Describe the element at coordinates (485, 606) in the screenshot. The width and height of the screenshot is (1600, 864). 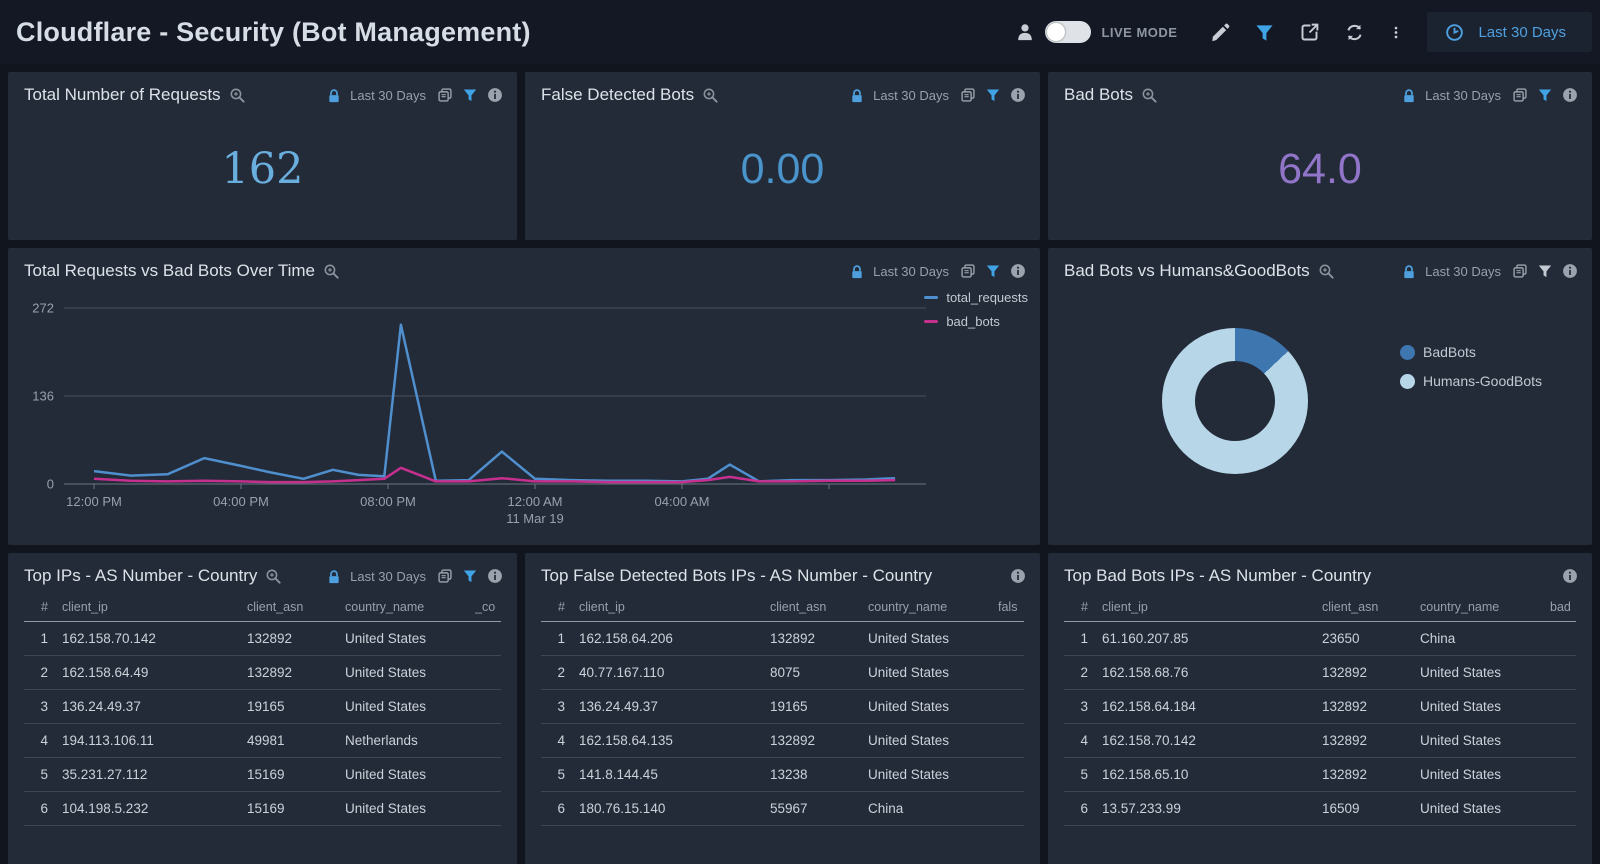
I see `column-header: _co` at that location.